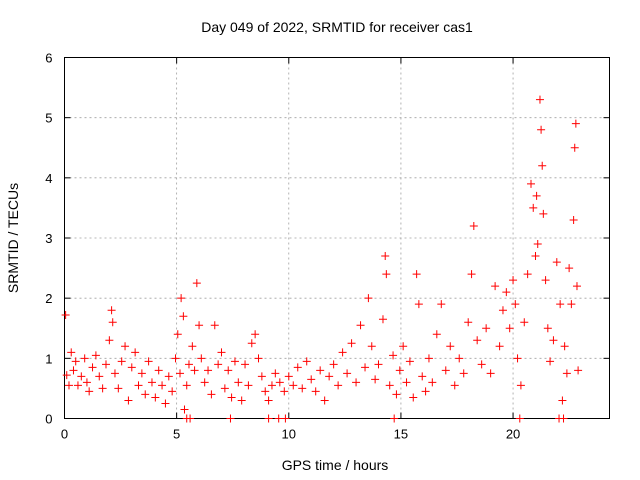 The height and width of the screenshot is (480, 640). What do you see at coordinates (13, 238) in the screenshot?
I see `y-axis-label: SRMTID / TECUs` at bounding box center [13, 238].